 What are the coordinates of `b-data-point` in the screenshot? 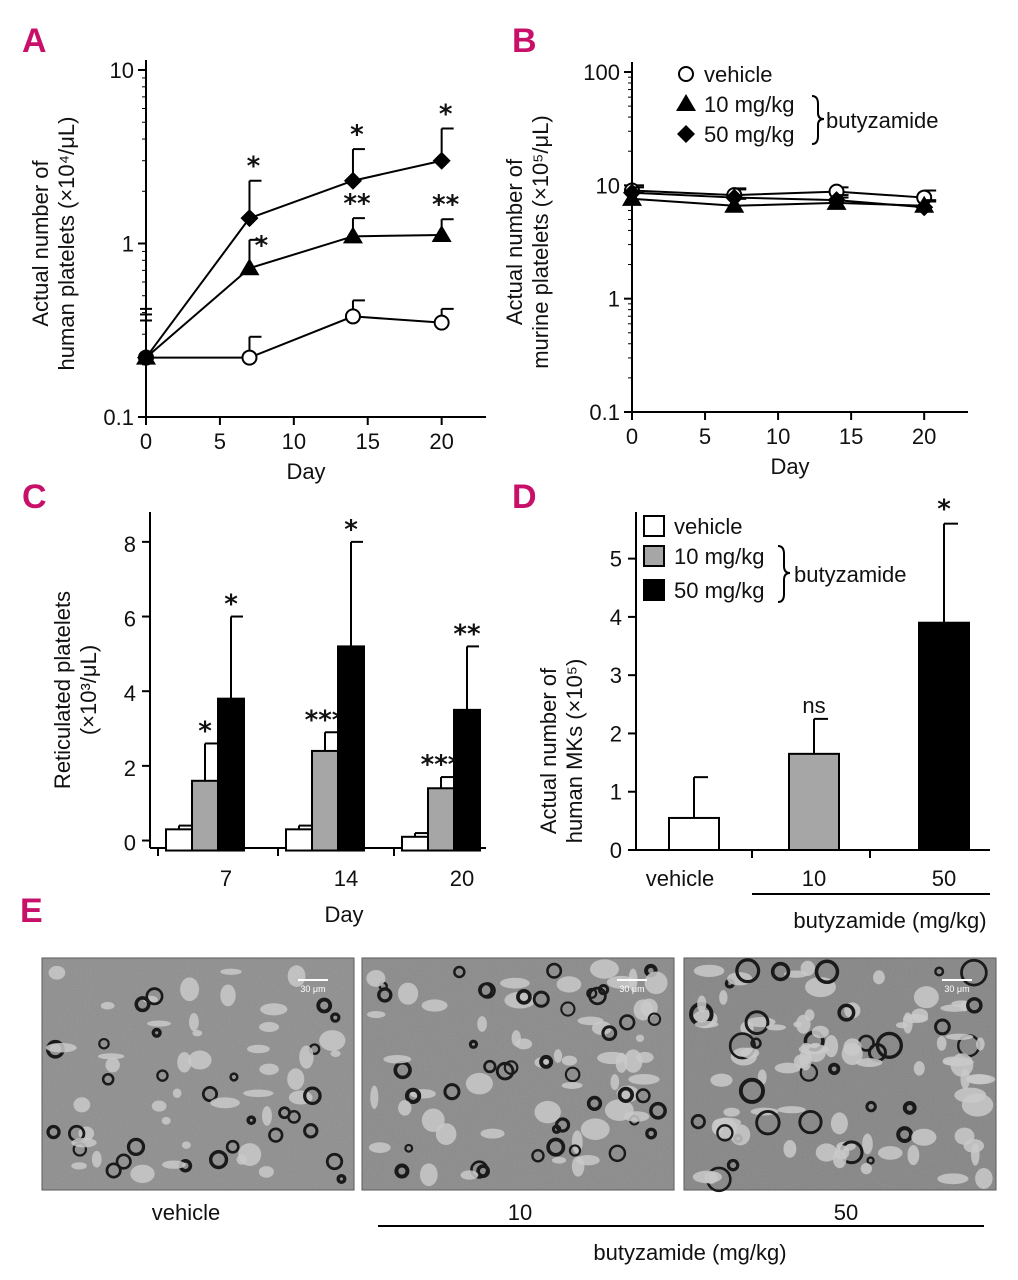 It's located at (734, 197).